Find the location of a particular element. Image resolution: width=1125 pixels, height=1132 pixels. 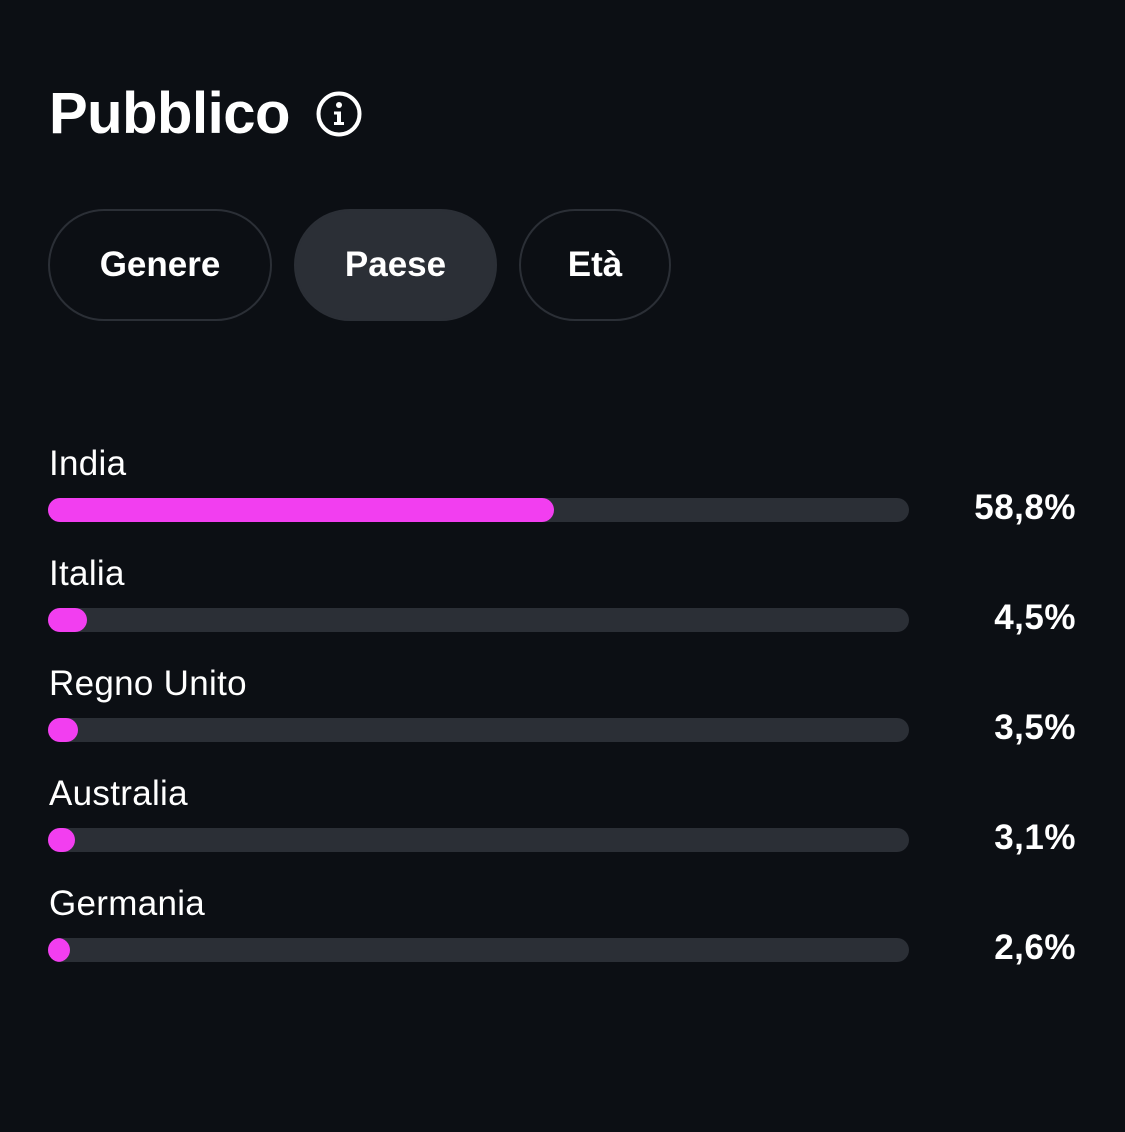

tab-paese: Paese is located at coordinates (395, 265).